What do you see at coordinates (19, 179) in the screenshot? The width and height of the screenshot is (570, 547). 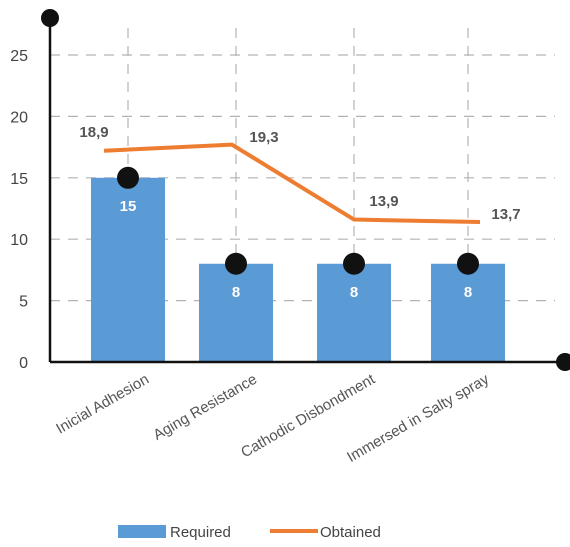 I see `y-tick-label-15: 15` at bounding box center [19, 179].